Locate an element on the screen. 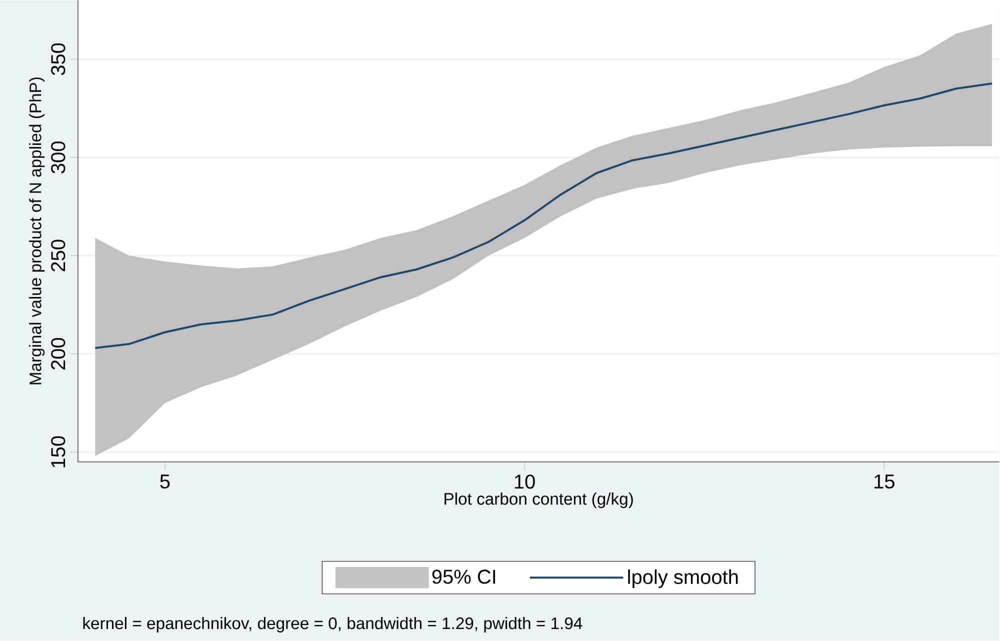 This screenshot has height=641, width=1000. y-tick-label: 200 is located at coordinates (58, 354).